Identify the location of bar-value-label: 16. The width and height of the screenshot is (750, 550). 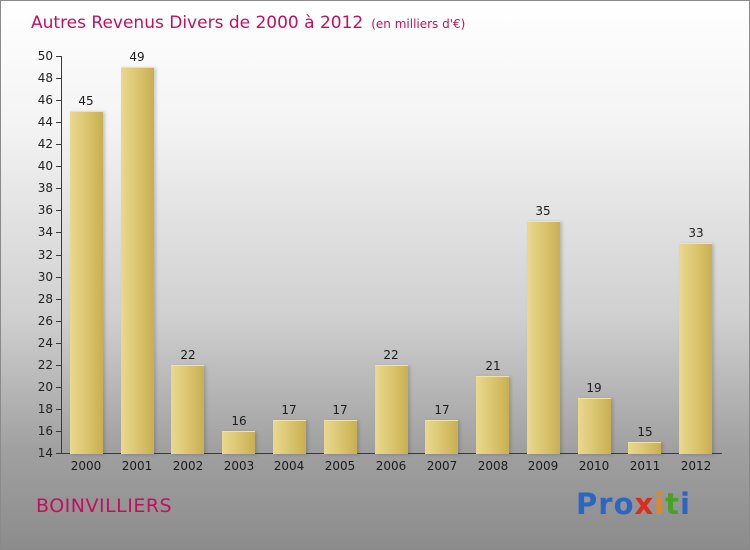
(239, 421).